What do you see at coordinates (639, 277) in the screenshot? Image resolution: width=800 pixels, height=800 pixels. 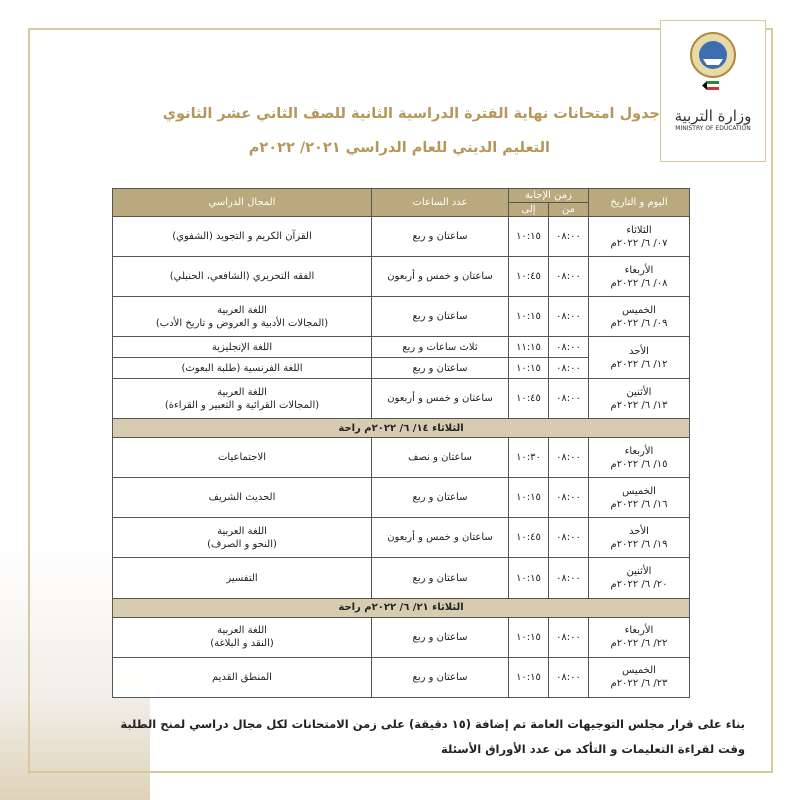 I see `day-cell: الأربعاء ٠٨/ ٦/ ٢٠٢٢م` at bounding box center [639, 277].